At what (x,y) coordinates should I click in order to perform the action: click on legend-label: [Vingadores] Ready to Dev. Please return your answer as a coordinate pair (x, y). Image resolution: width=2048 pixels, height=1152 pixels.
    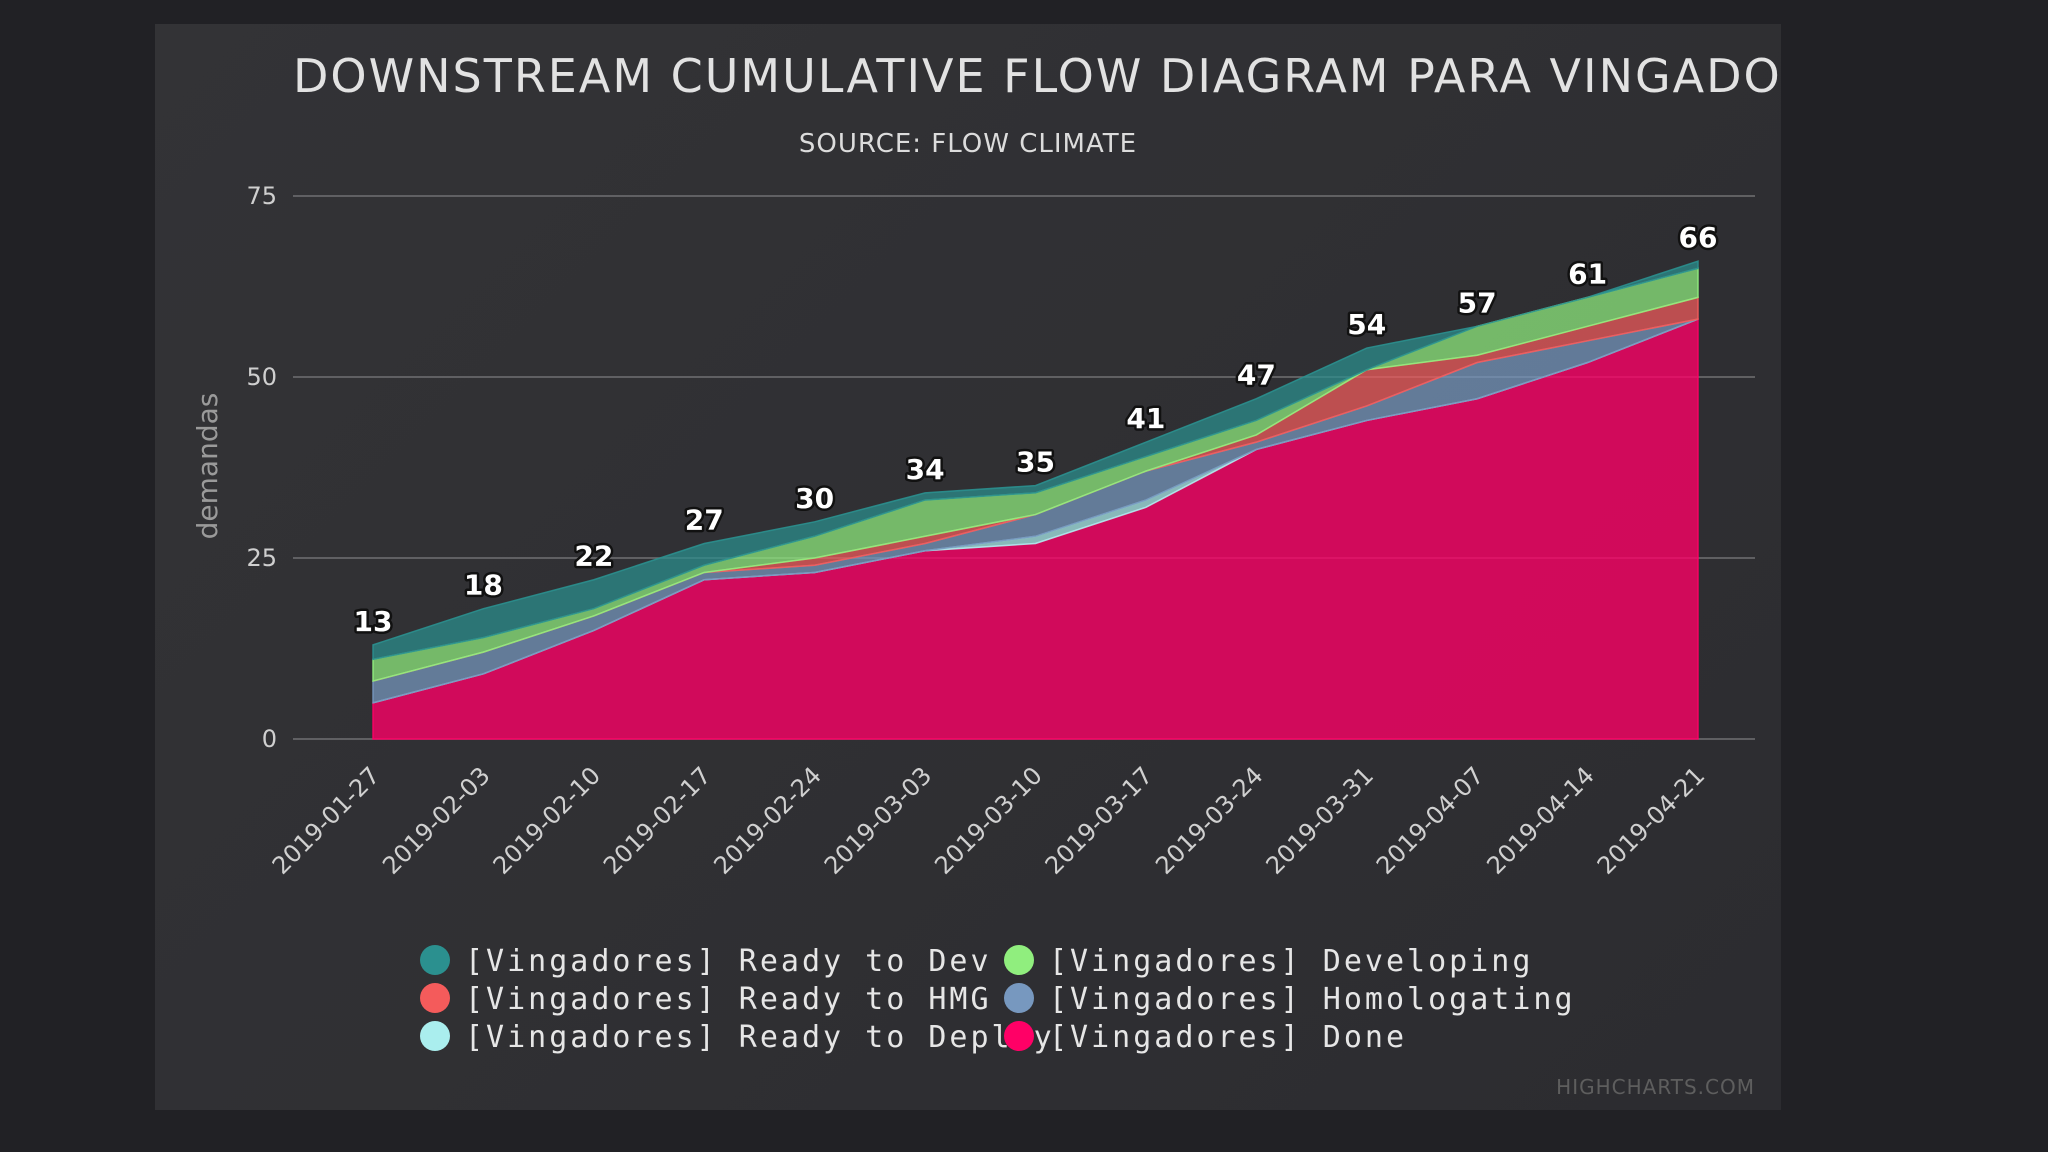
    Looking at the image, I should click on (728, 961).